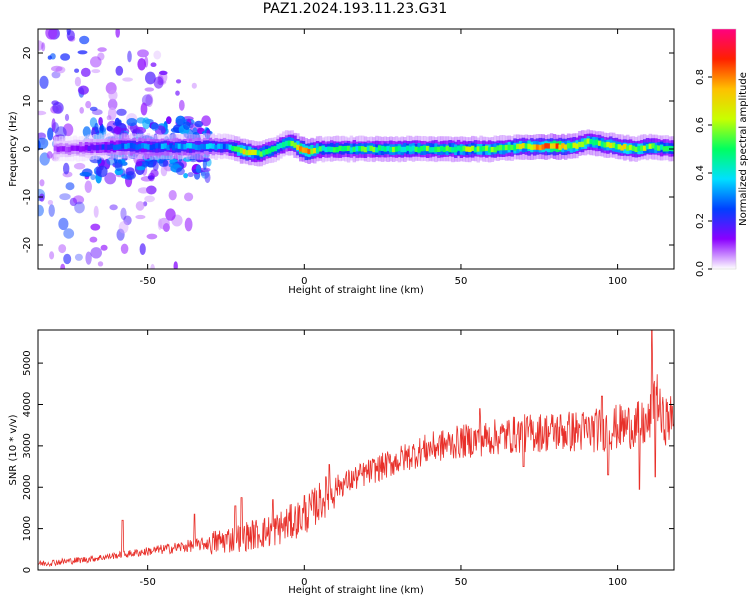  I want to click on y-tick-label: 0, so click(27, 149).